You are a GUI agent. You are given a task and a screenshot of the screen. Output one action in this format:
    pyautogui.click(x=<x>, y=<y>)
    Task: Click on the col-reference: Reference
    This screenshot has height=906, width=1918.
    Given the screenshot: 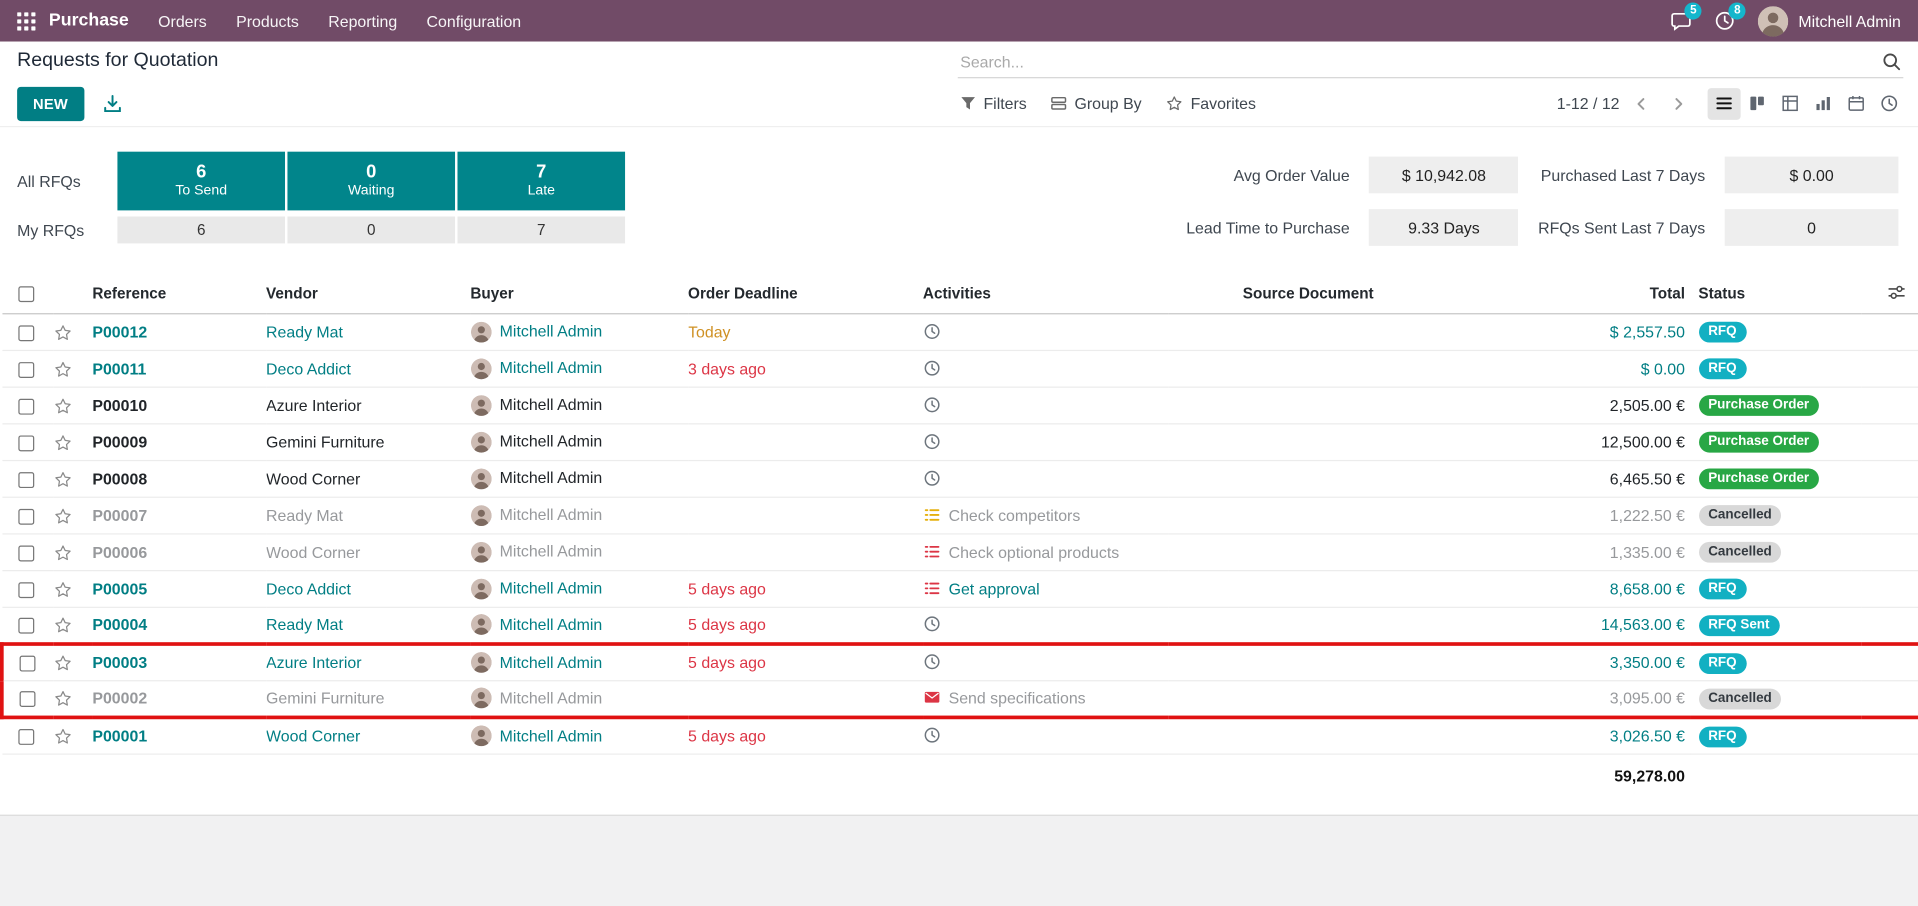 What is the action you would take?
    pyautogui.click(x=179, y=294)
    